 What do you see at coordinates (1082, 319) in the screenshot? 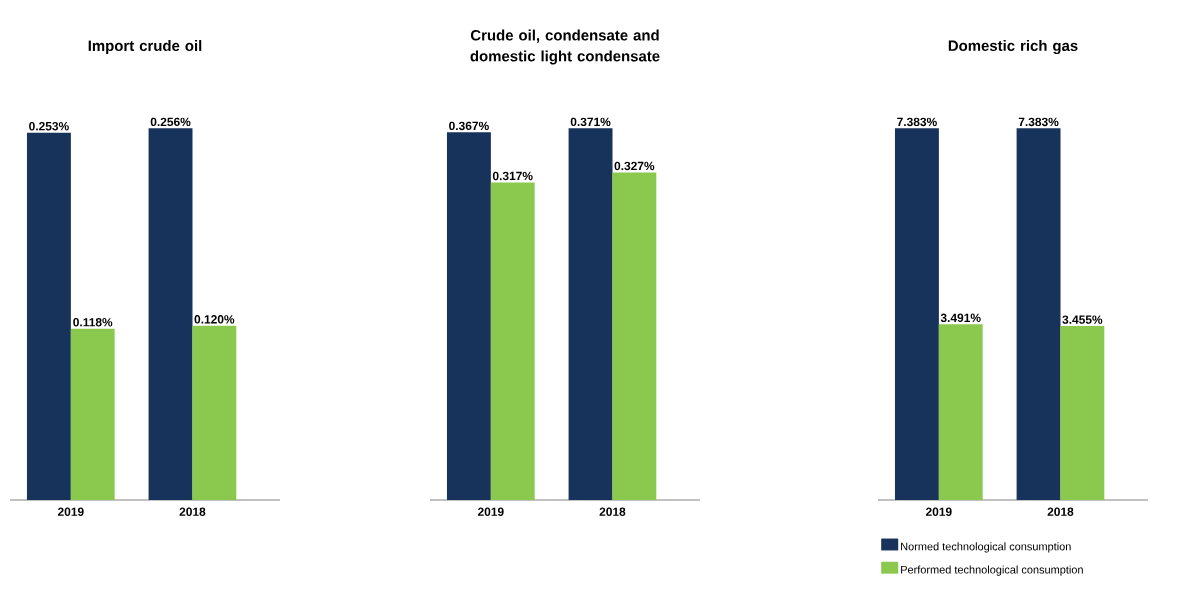
I see `data-label: 3.455%` at bounding box center [1082, 319].